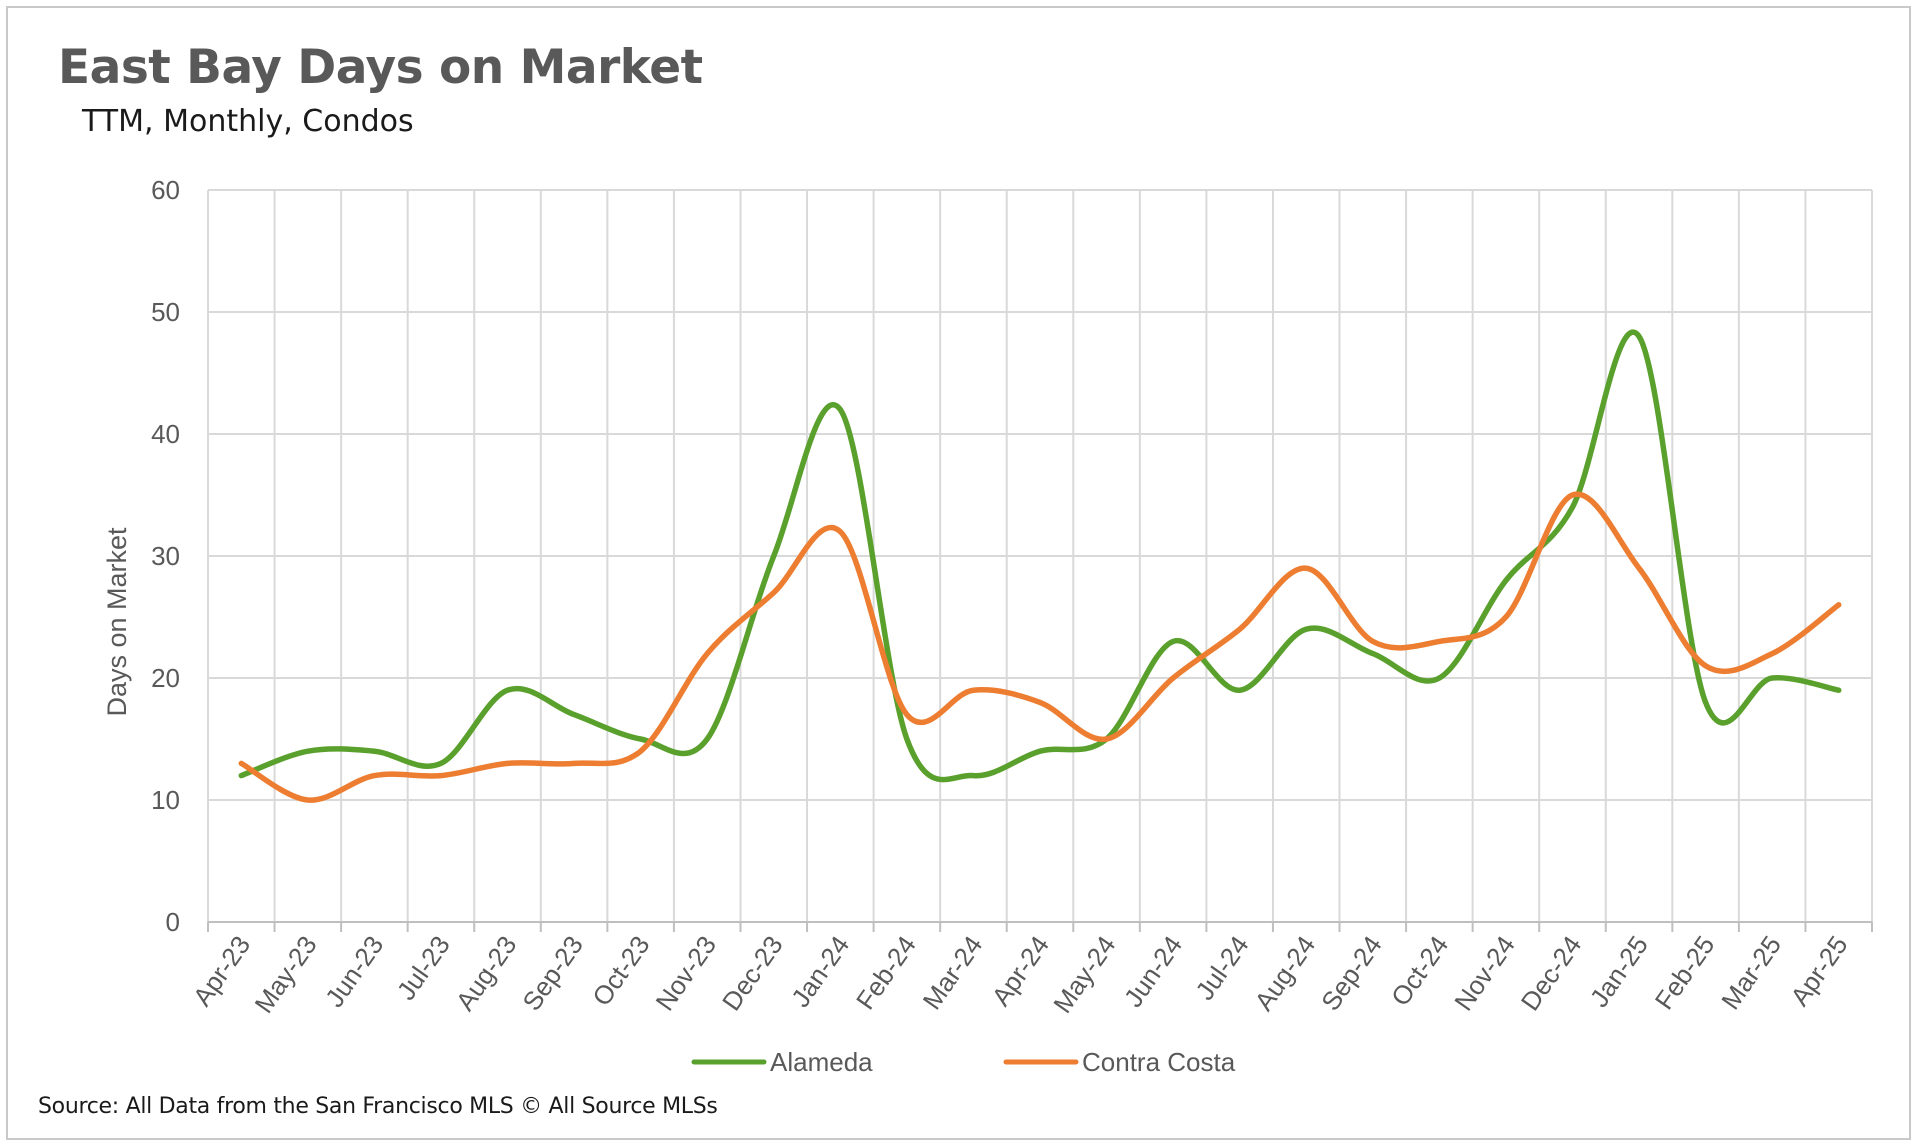  Describe the element at coordinates (117, 622) in the screenshot. I see `y-axis-label: Days on Market` at that location.